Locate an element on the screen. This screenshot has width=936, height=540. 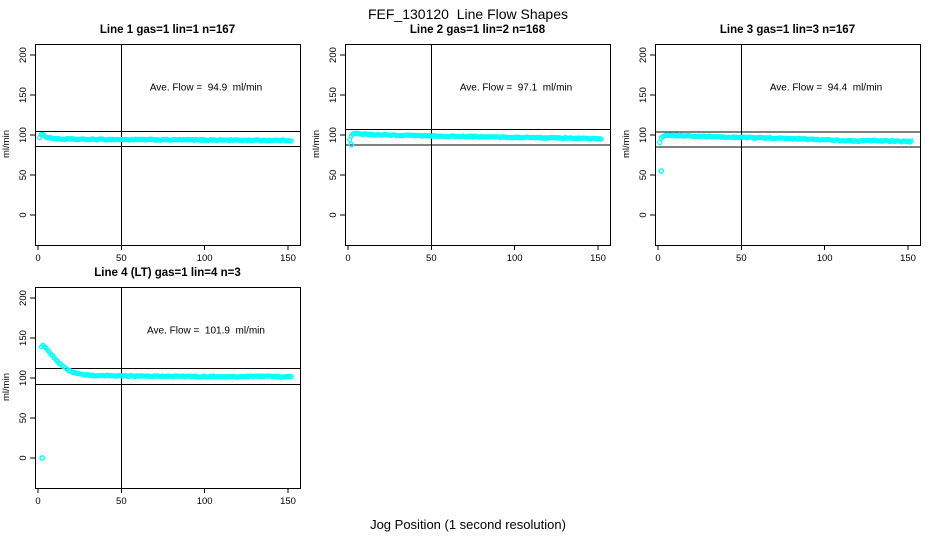
panel2-title: Line 2 gas=1 lin=2 n=168 is located at coordinates (477, 30).